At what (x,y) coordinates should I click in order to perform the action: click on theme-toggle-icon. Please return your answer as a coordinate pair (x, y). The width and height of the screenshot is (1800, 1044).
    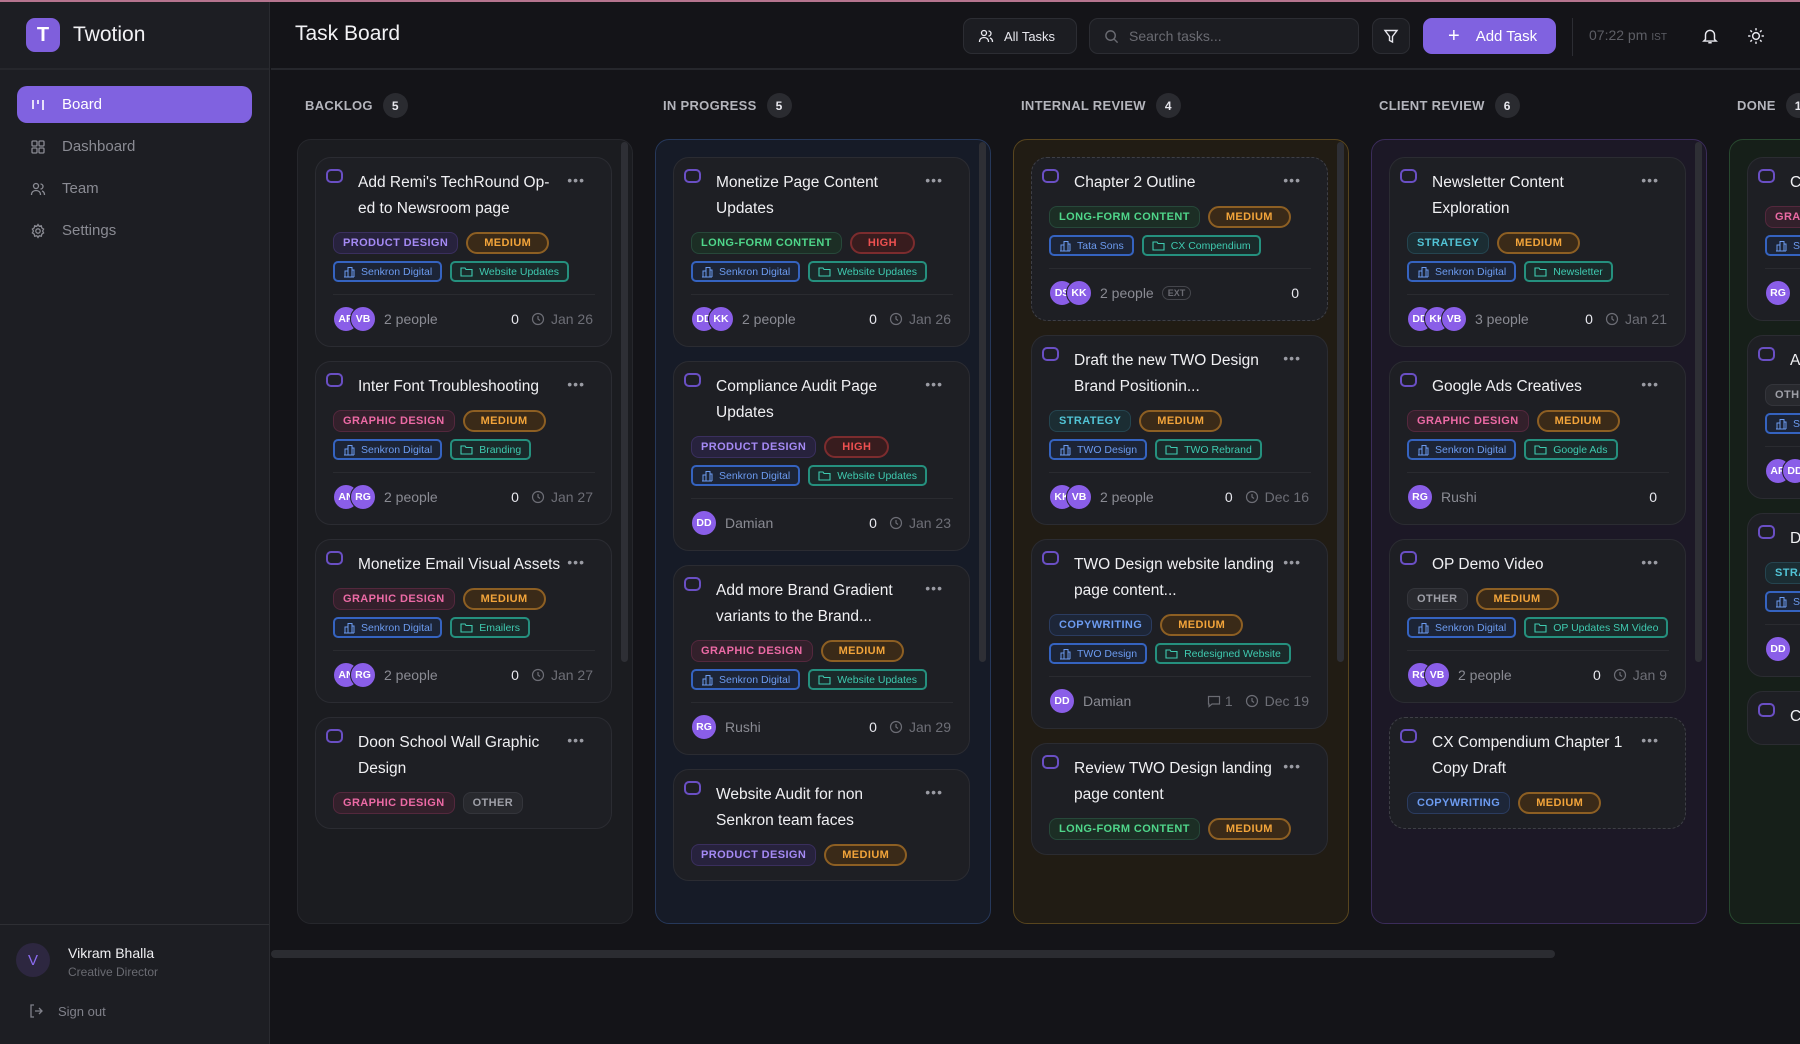
    Looking at the image, I should click on (1756, 36).